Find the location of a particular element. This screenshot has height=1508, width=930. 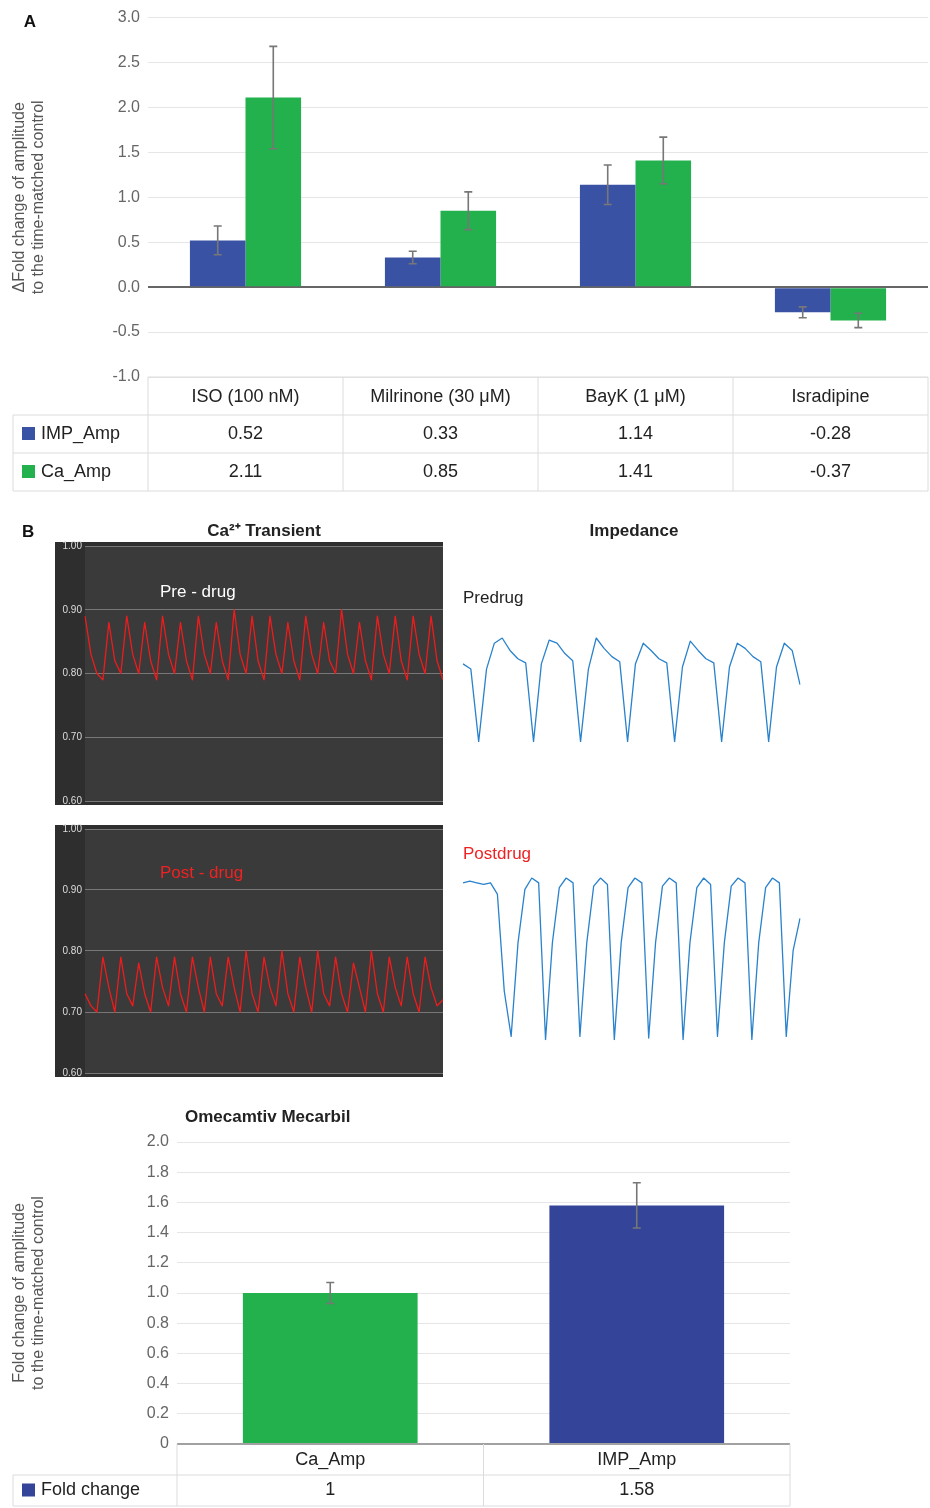

x-tick-label: Isradipine is located at coordinates (830, 395).